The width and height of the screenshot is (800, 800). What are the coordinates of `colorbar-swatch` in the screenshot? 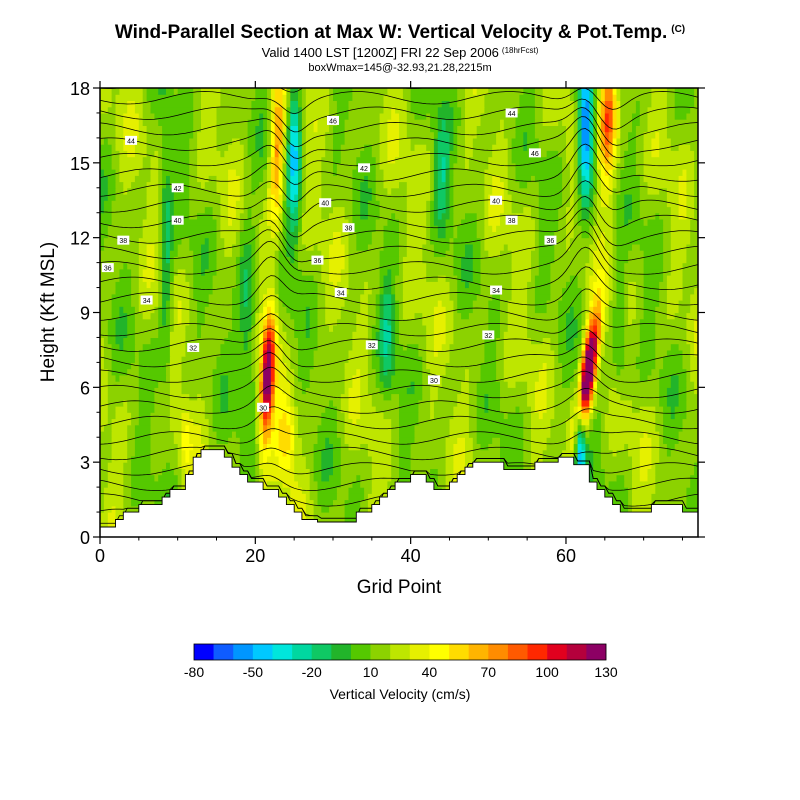 It's located at (360, 652).